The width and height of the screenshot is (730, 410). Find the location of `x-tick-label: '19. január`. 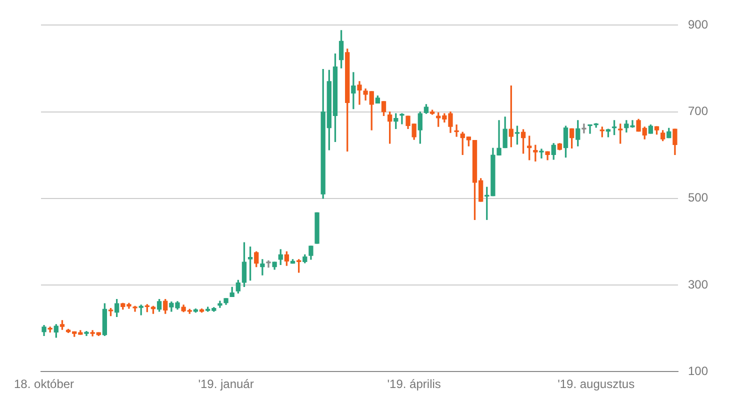

x-tick-label: '19. január is located at coordinates (226, 384).